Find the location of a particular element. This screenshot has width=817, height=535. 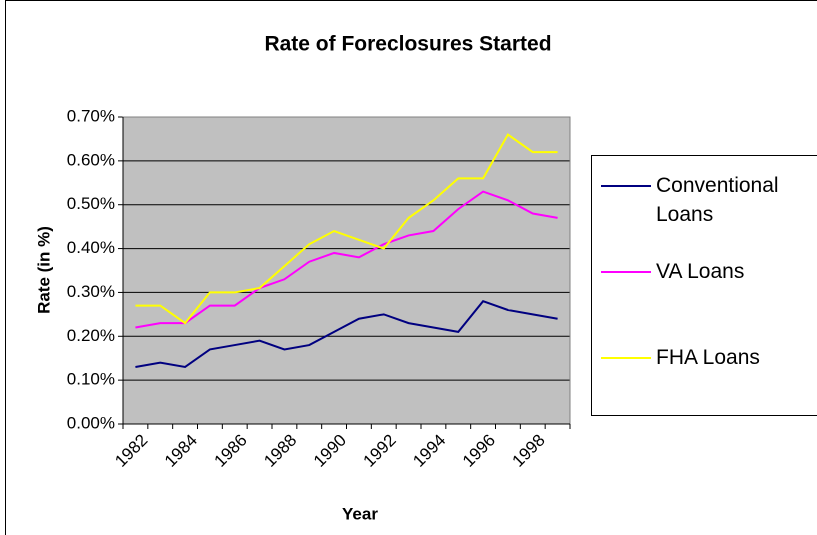

legend-label: VA Loans is located at coordinates (700, 271).